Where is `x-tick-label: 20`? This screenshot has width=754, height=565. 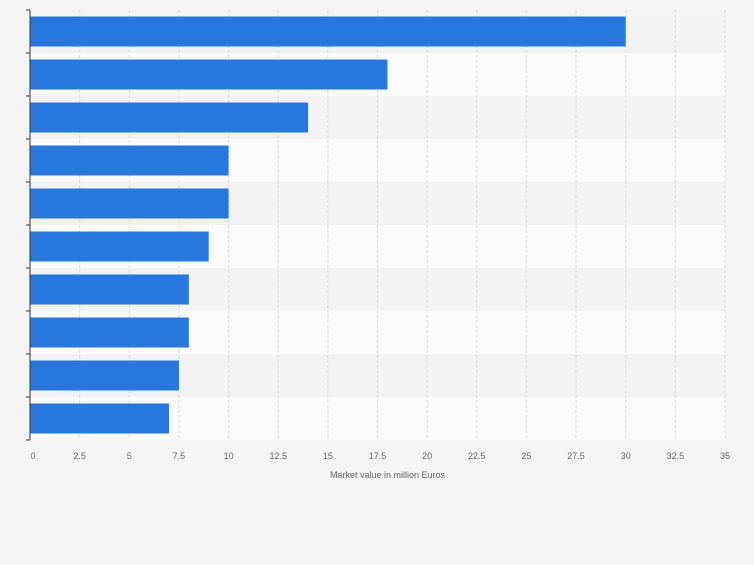 x-tick-label: 20 is located at coordinates (427, 456).